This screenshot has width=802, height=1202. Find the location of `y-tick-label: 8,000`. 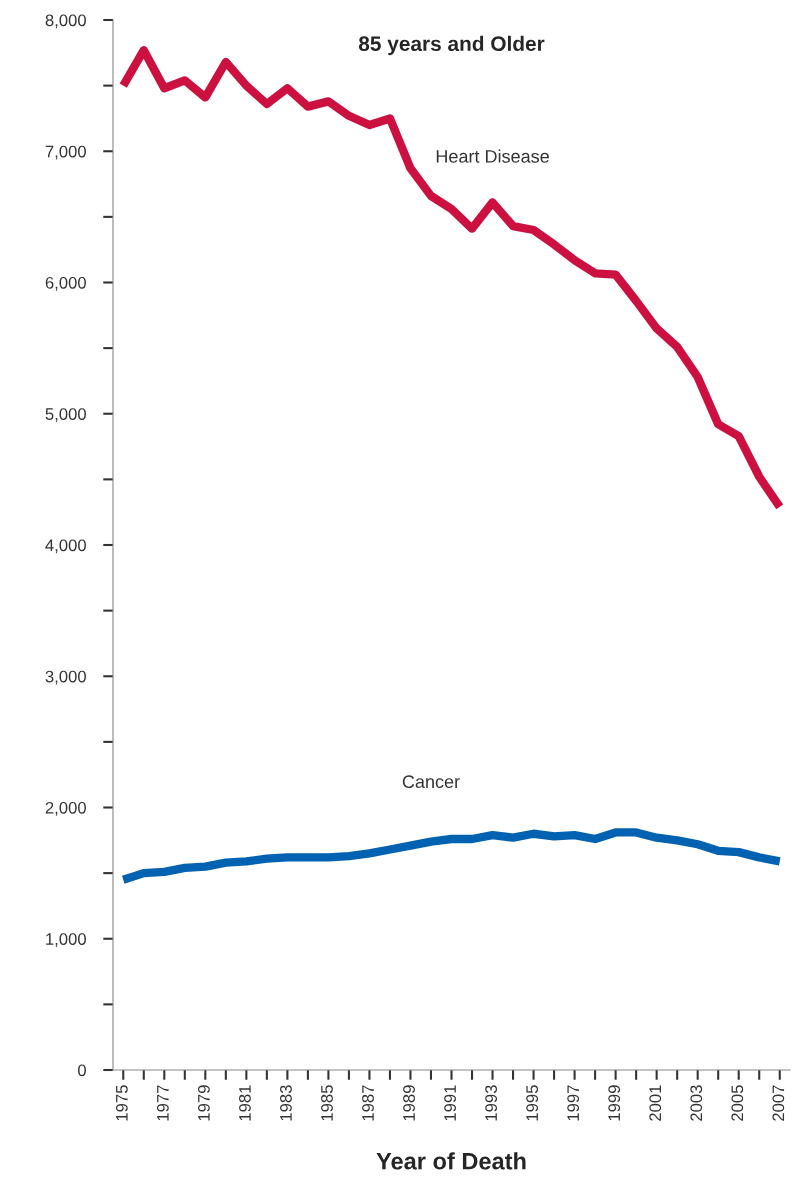

y-tick-label: 8,000 is located at coordinates (65, 21).